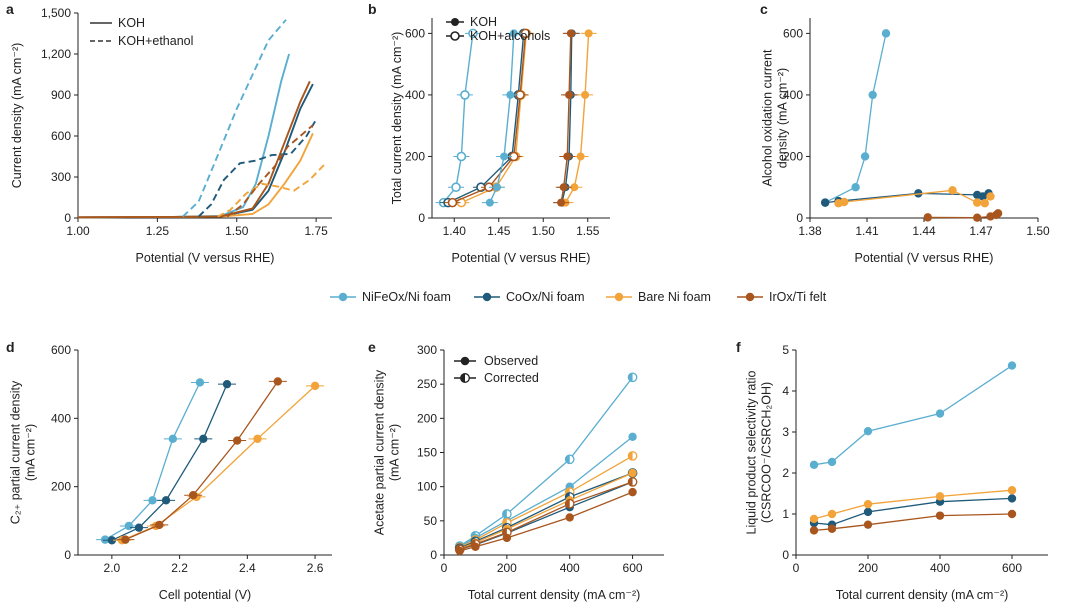  Describe the element at coordinates (810, 231) in the screenshot. I see `x-tick-label: 1.38` at that location.